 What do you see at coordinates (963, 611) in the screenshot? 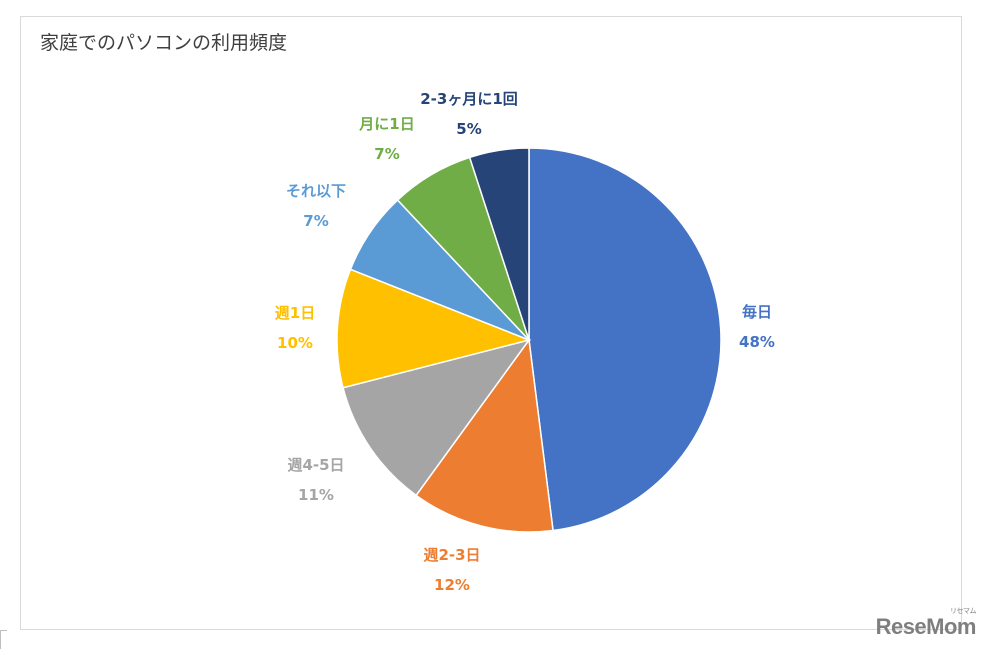
I see `resemom-logo-small: リセマム` at bounding box center [963, 611].